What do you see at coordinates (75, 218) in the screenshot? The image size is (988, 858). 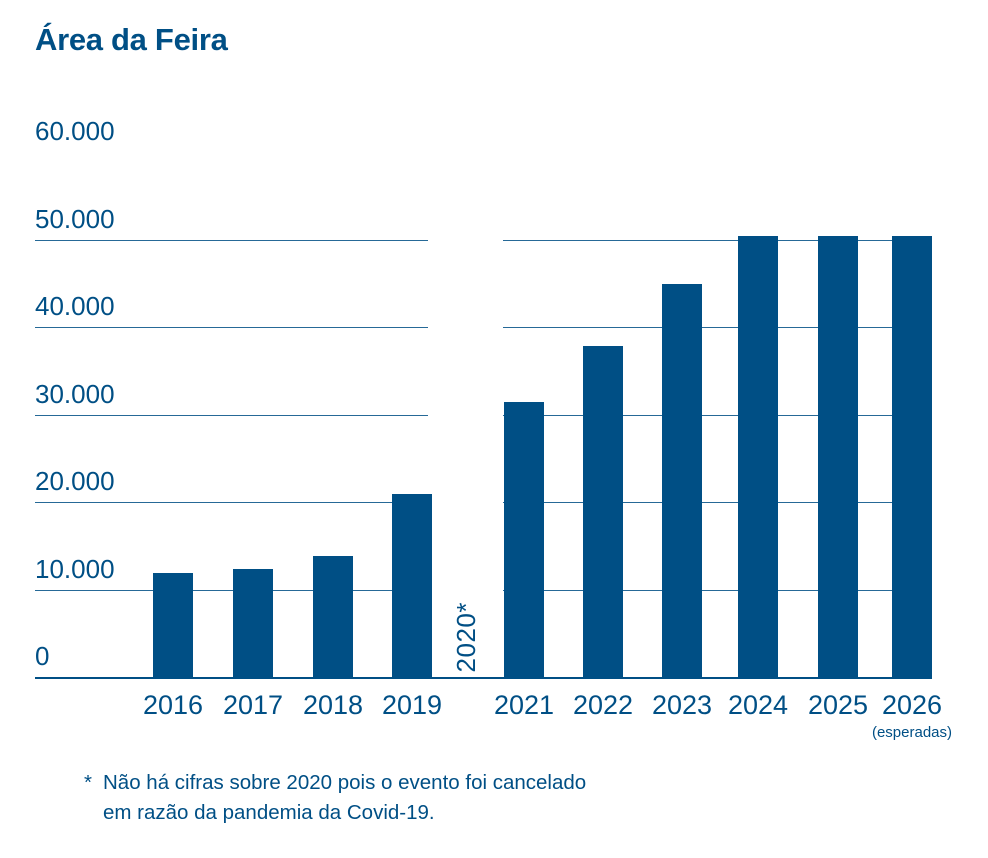 I see `yaxis-tick-50000: 50.000` at bounding box center [75, 218].